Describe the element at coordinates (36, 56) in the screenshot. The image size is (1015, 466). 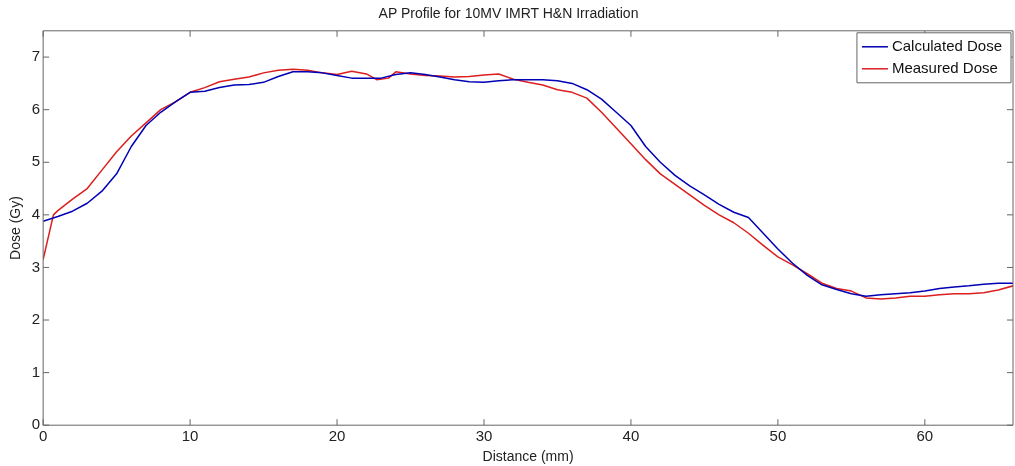
I see `y-tick-label: 7` at that location.